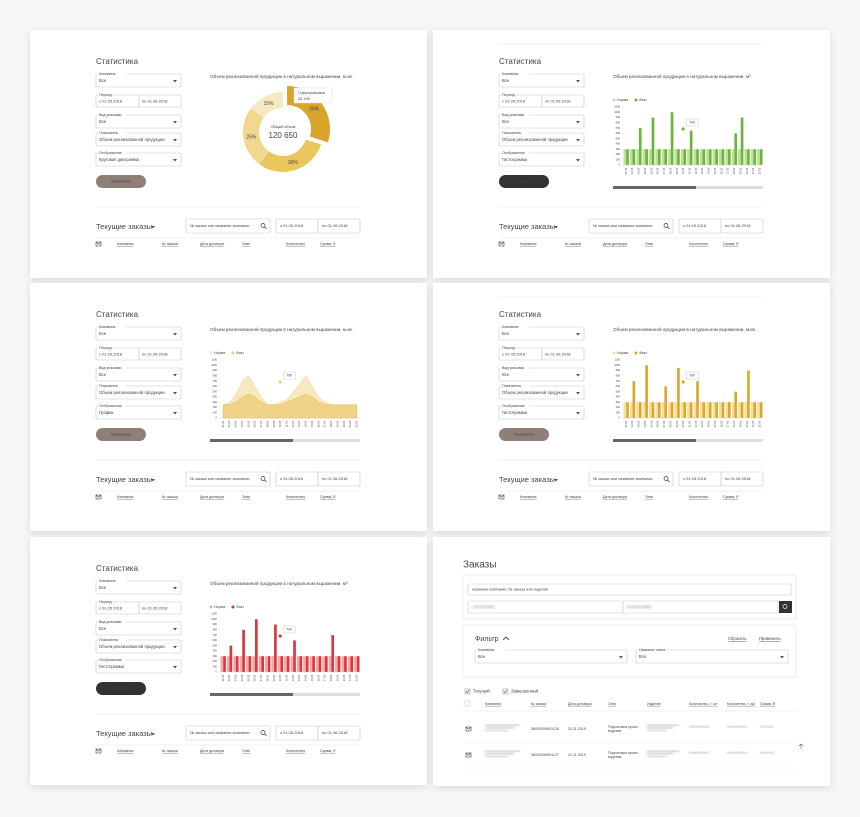 The height and width of the screenshot is (817, 860). I want to click on field-label: Показатель, so click(108, 640).